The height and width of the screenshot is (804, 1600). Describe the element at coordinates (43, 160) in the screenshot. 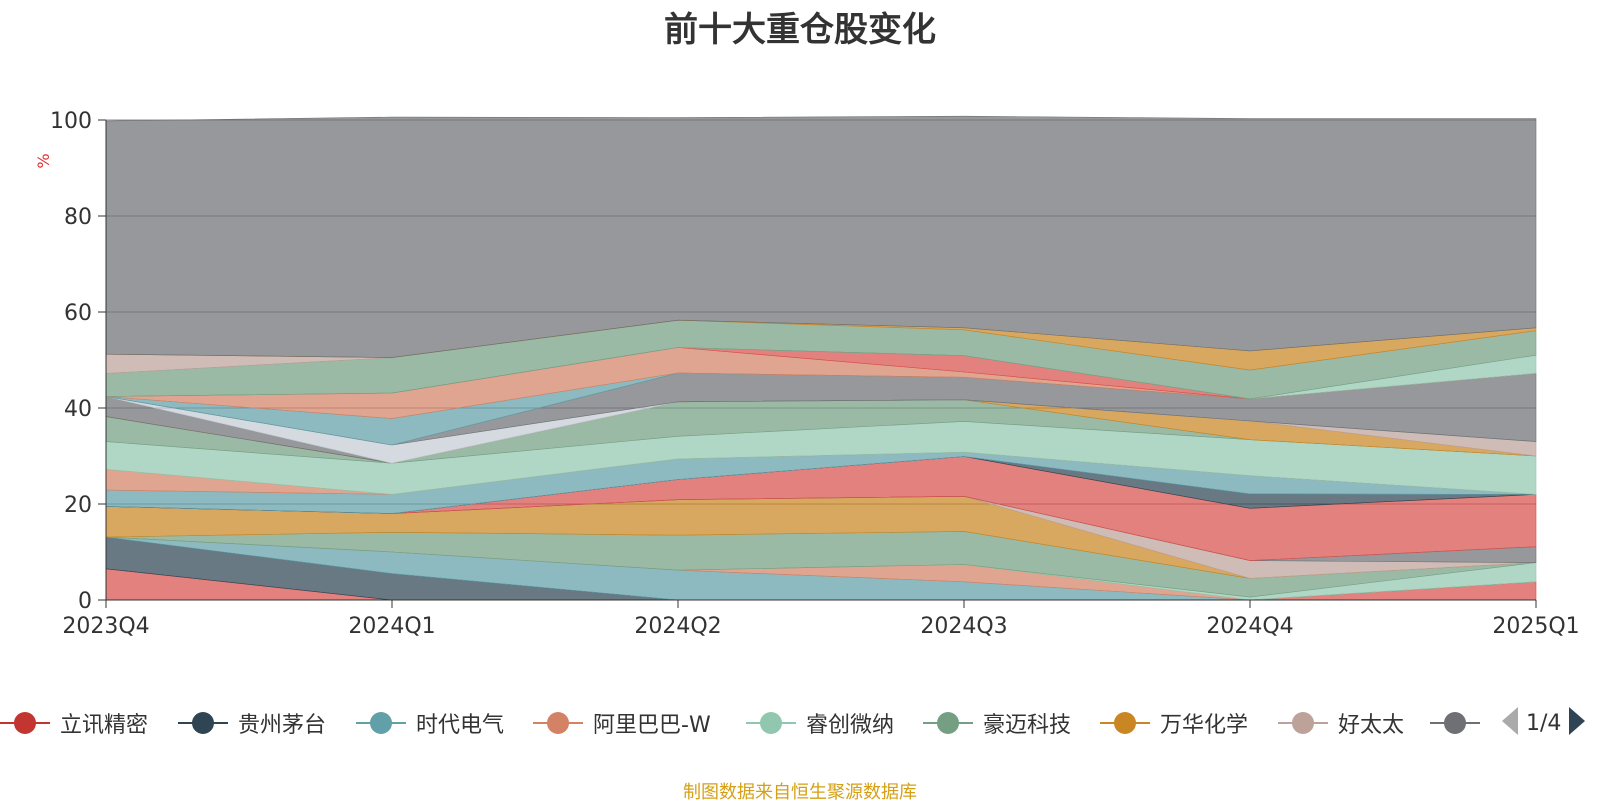

I see `y-axis-label: %` at that location.